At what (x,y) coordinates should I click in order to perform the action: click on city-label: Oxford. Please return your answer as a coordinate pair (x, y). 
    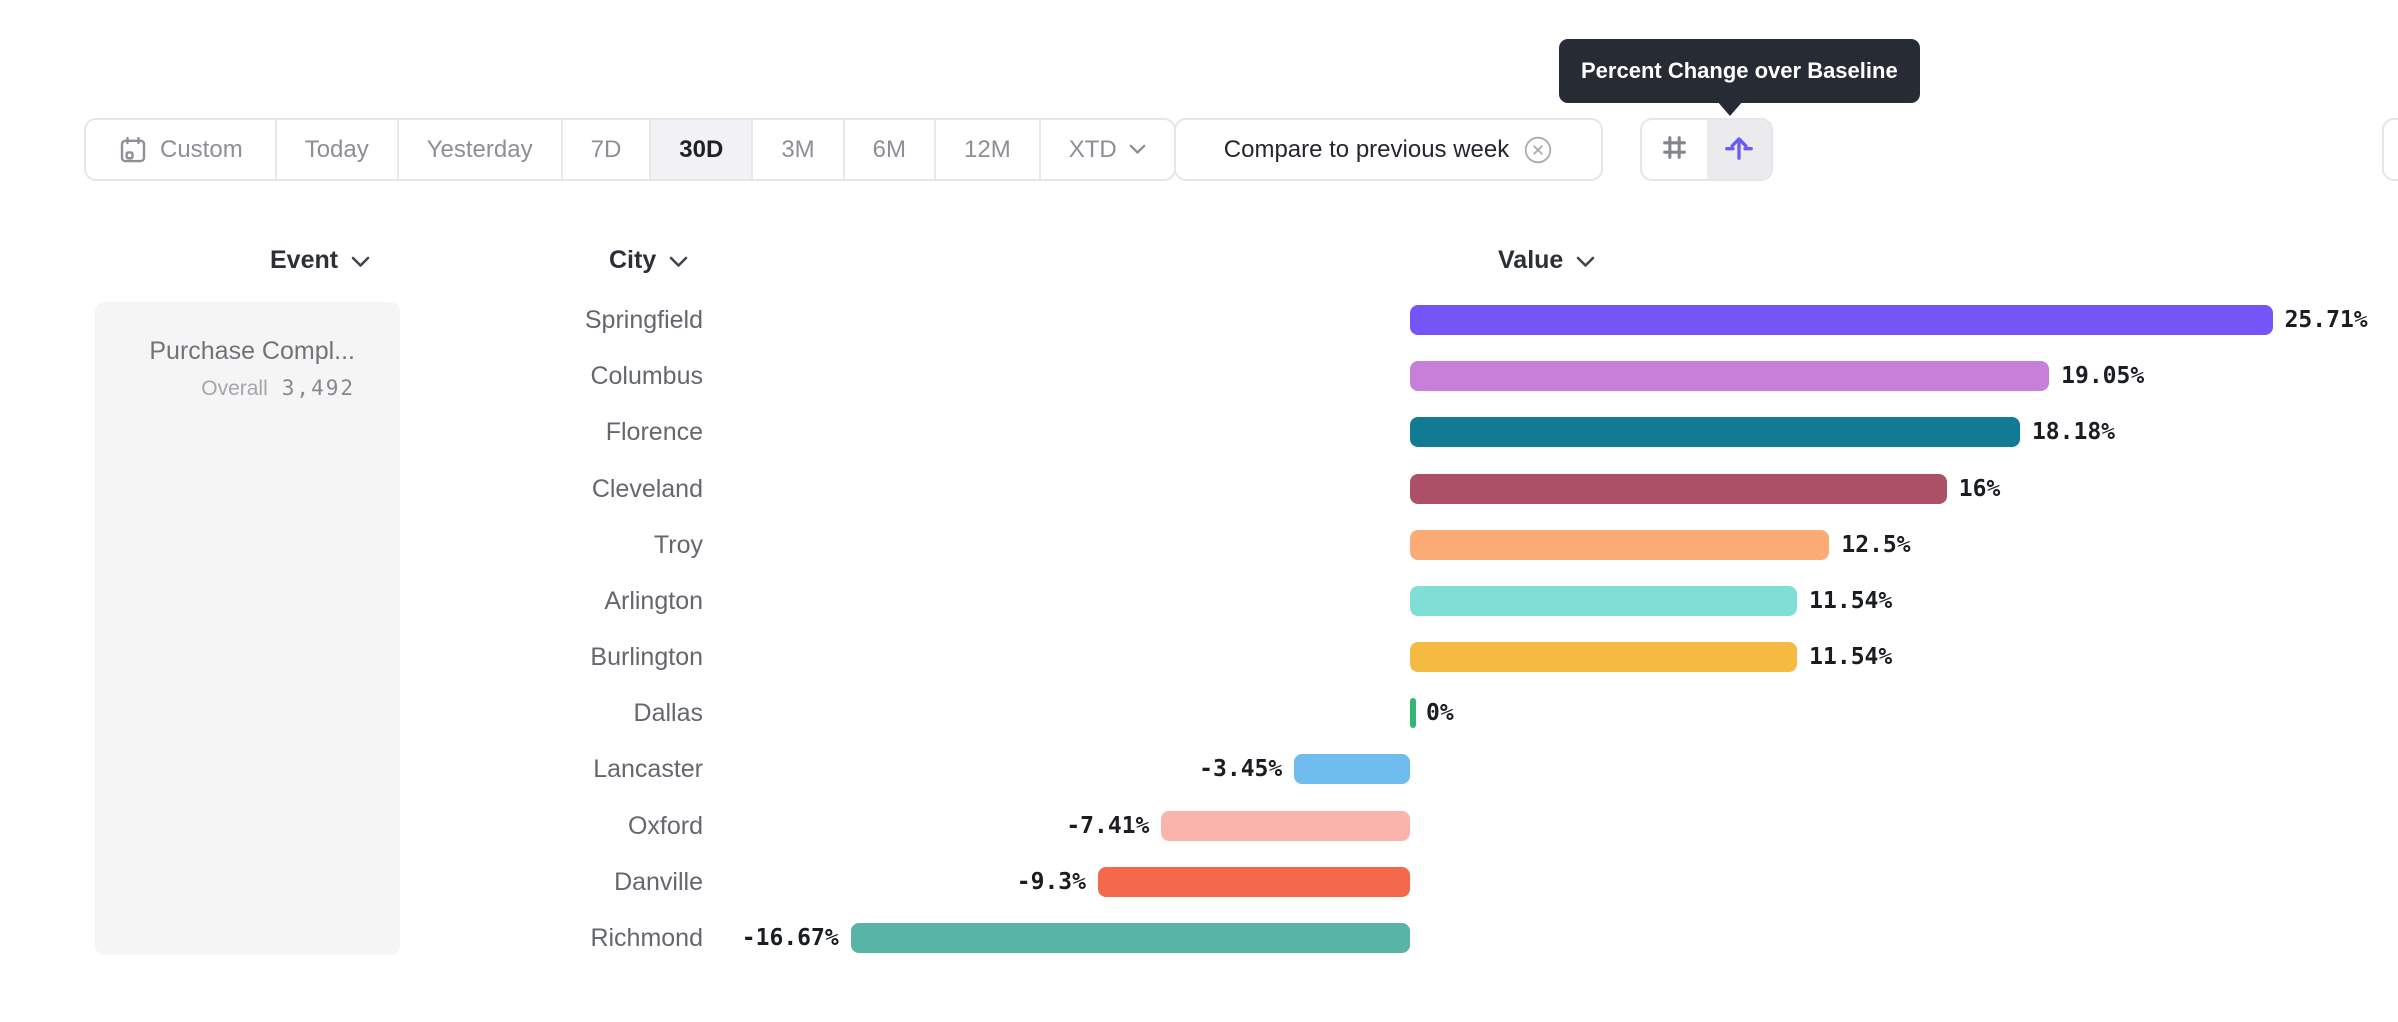
    Looking at the image, I should click on (665, 825).